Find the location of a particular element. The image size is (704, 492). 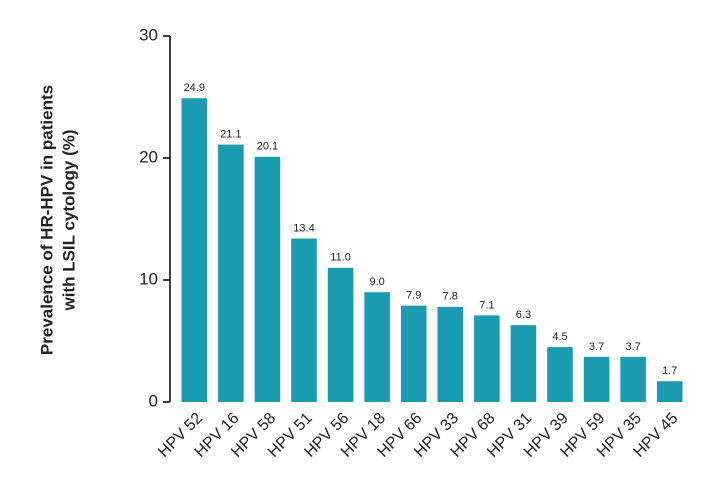

value-label: 20.1 is located at coordinates (267, 147).